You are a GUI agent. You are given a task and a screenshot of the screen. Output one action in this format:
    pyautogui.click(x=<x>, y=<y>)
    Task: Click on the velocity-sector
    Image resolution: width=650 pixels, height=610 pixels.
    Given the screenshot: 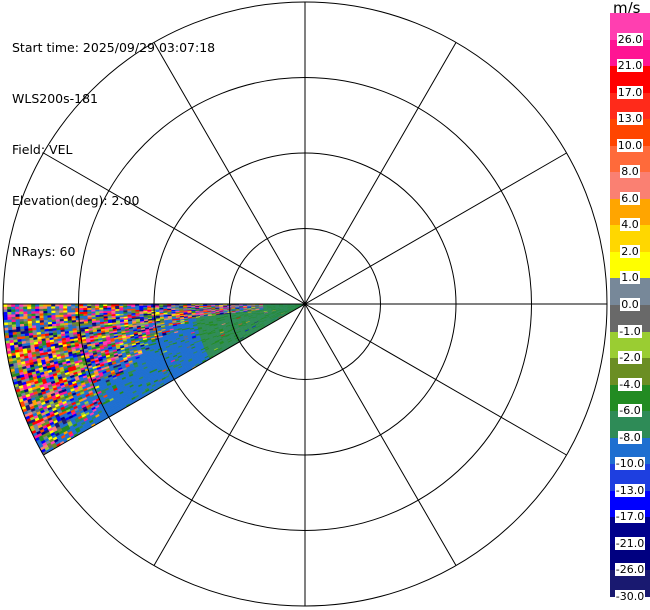 What is the action you would take?
    pyautogui.click(x=153, y=379)
    